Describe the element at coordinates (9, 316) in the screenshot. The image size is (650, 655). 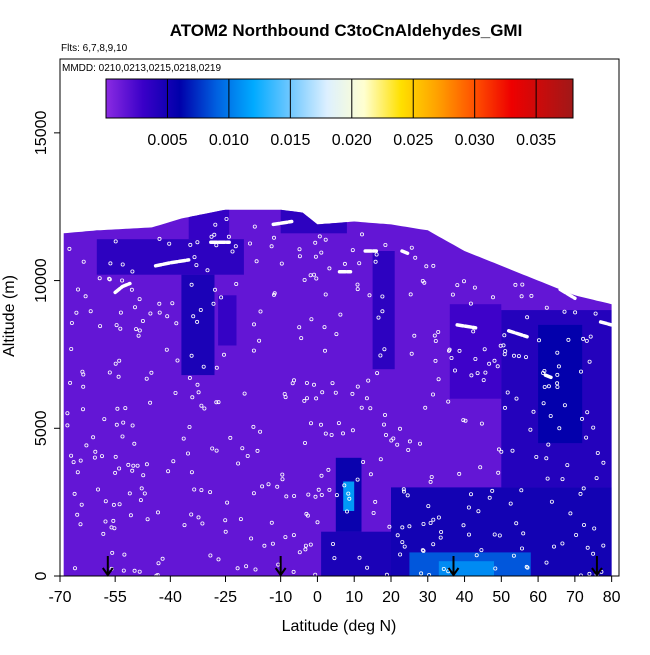
I see `y-axis-label: Altitude (m)` at that location.